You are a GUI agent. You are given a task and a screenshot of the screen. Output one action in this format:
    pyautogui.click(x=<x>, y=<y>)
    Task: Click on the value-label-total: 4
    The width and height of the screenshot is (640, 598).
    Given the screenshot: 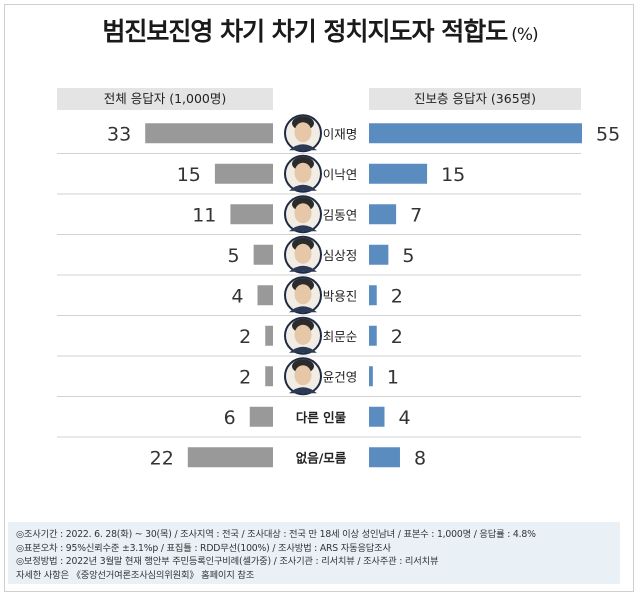 What is the action you would take?
    pyautogui.click(x=237, y=296)
    